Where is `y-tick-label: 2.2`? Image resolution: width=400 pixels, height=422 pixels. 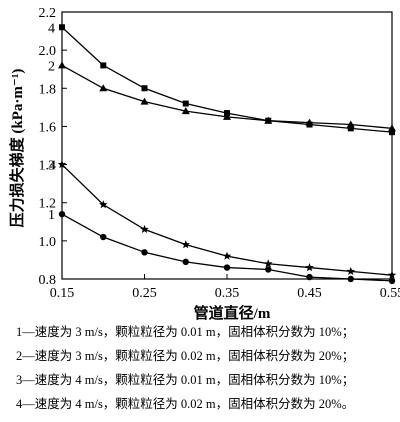
y-tick-label: 2.2 is located at coordinates (48, 13).